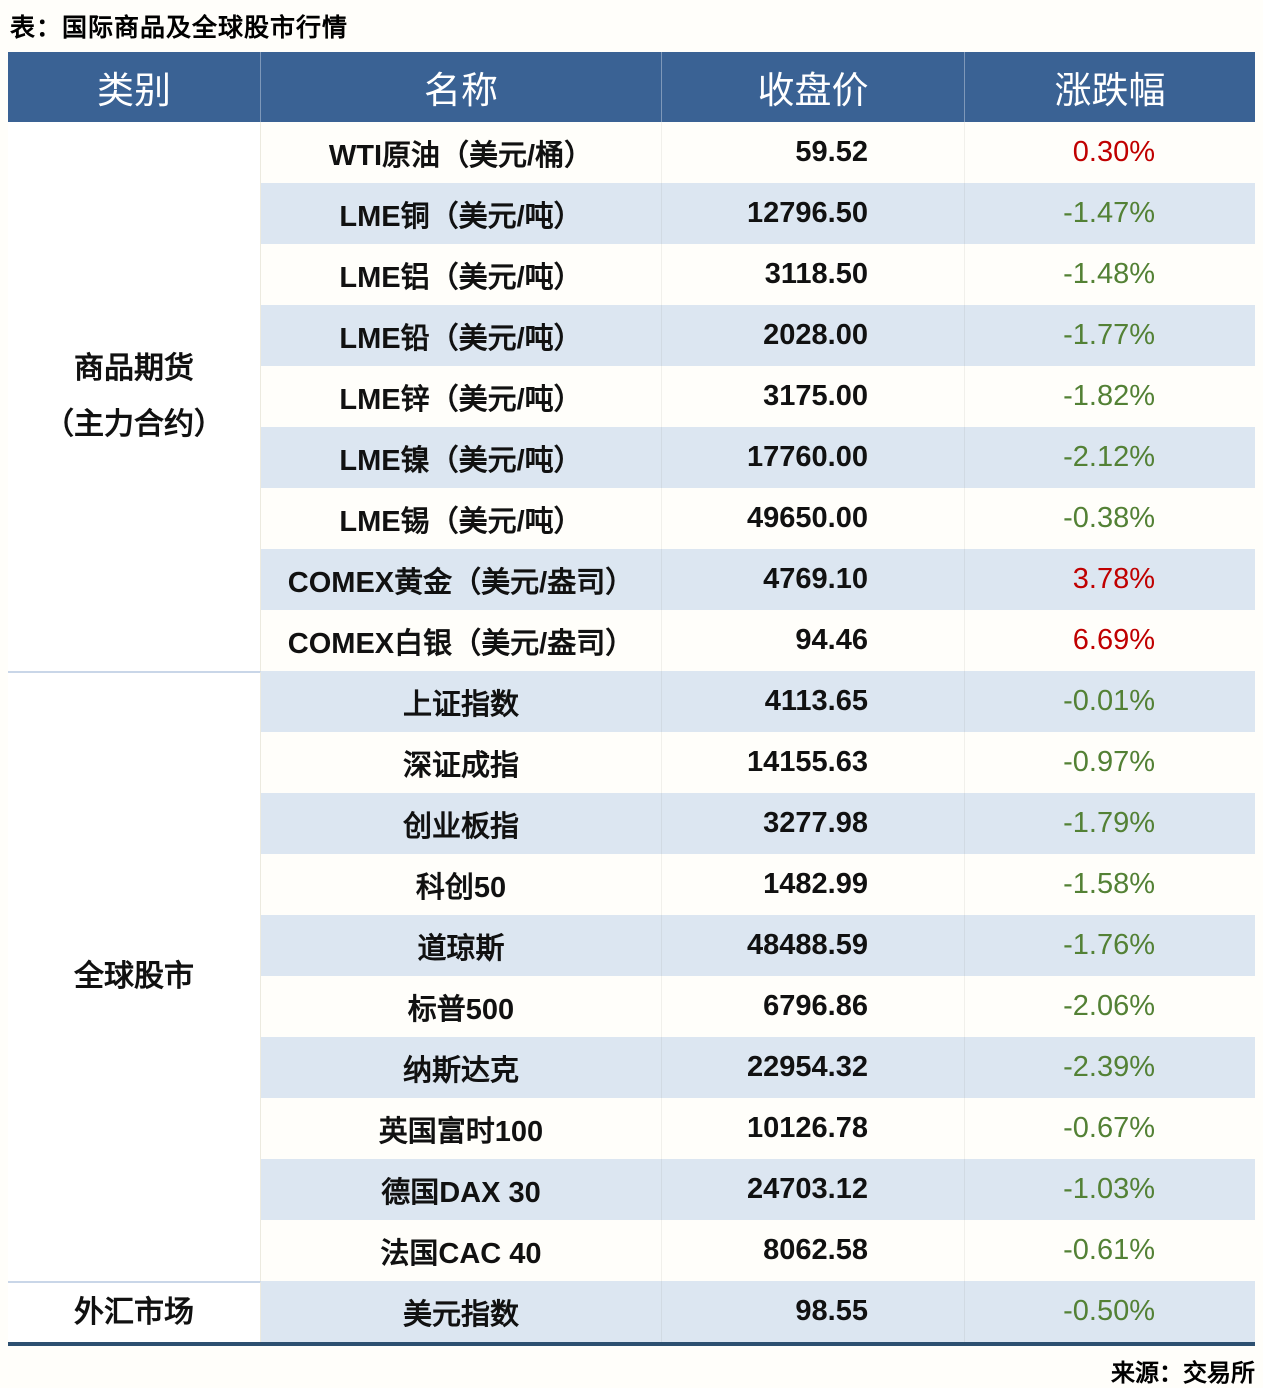 Image resolution: width=1263 pixels, height=1388 pixels. Describe the element at coordinates (1113, 640) in the screenshot. I see `change-cell: 6.69%` at that location.